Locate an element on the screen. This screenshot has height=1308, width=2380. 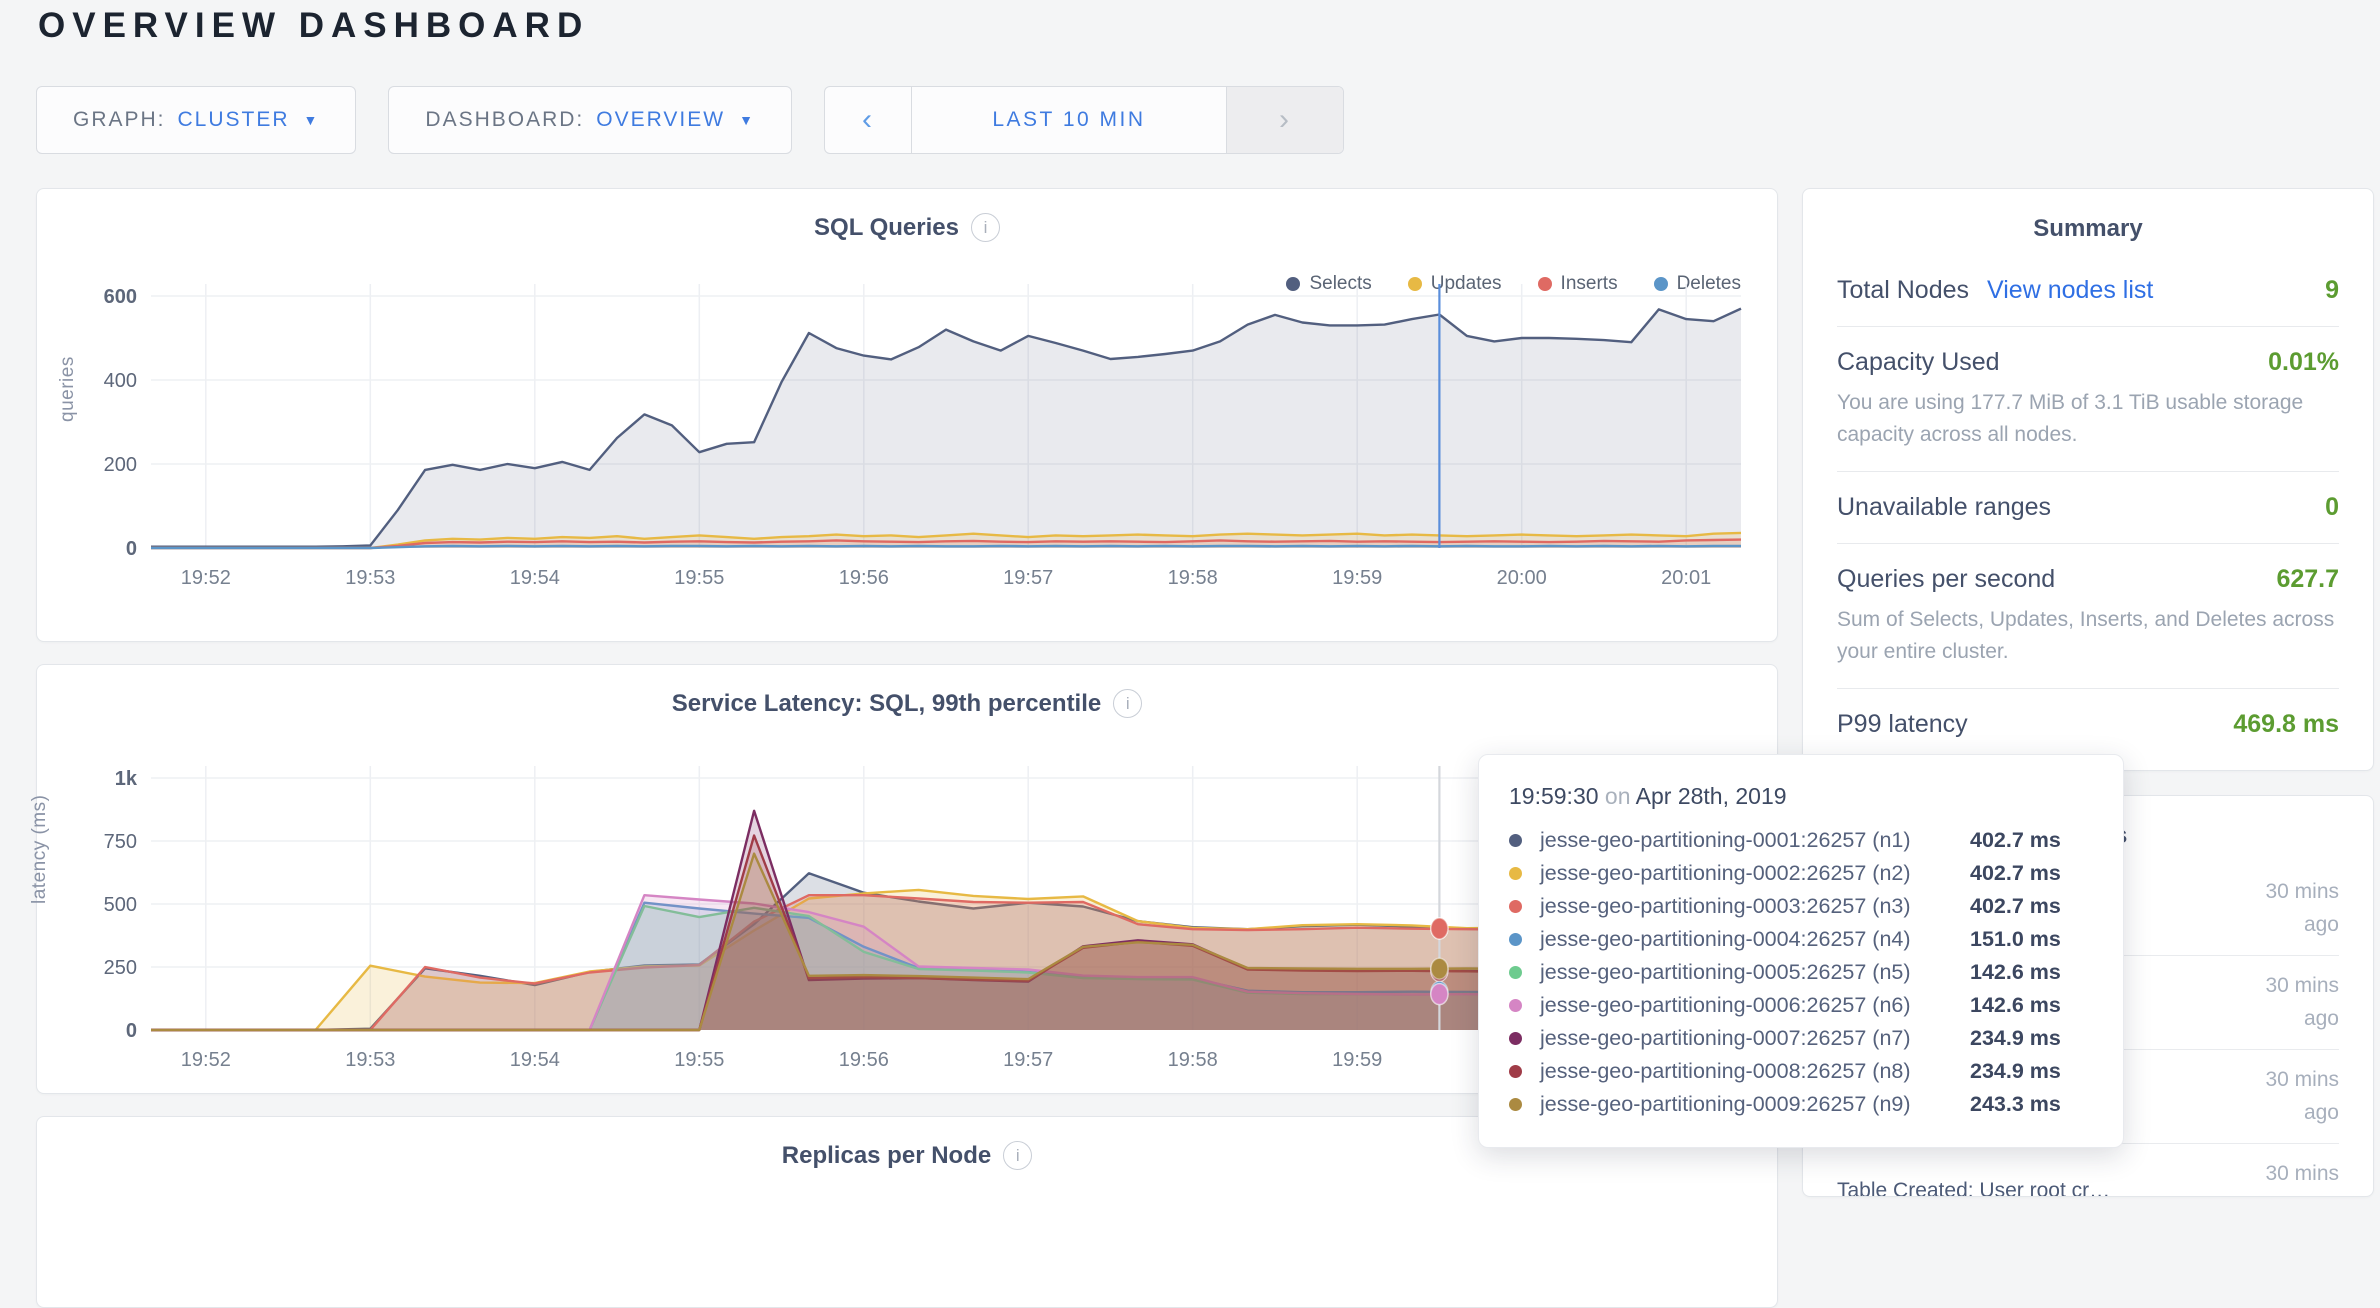
dashboard-dropdown: DASHBOARD: OVERVIEW ▼ is located at coordinates (590, 120).